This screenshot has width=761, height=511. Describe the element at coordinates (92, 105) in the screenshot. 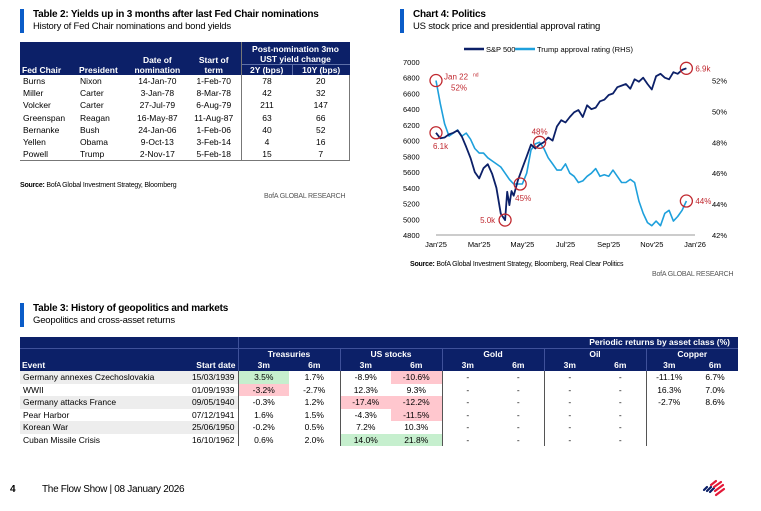

I see `cell-president: Carter` at that location.